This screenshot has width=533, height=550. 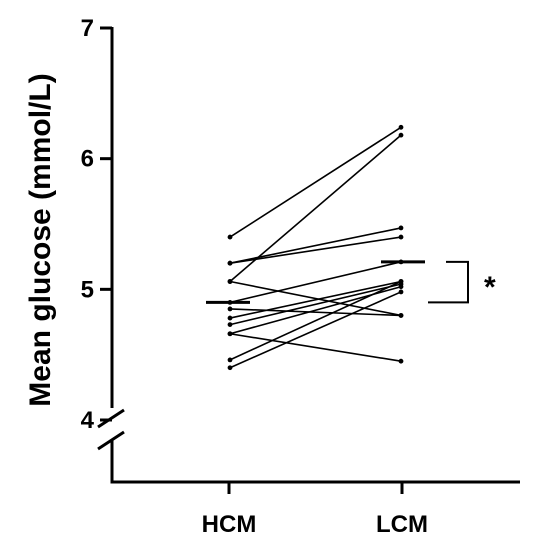 What do you see at coordinates (88, 420) in the screenshot?
I see `y-tick-label: 4` at bounding box center [88, 420].